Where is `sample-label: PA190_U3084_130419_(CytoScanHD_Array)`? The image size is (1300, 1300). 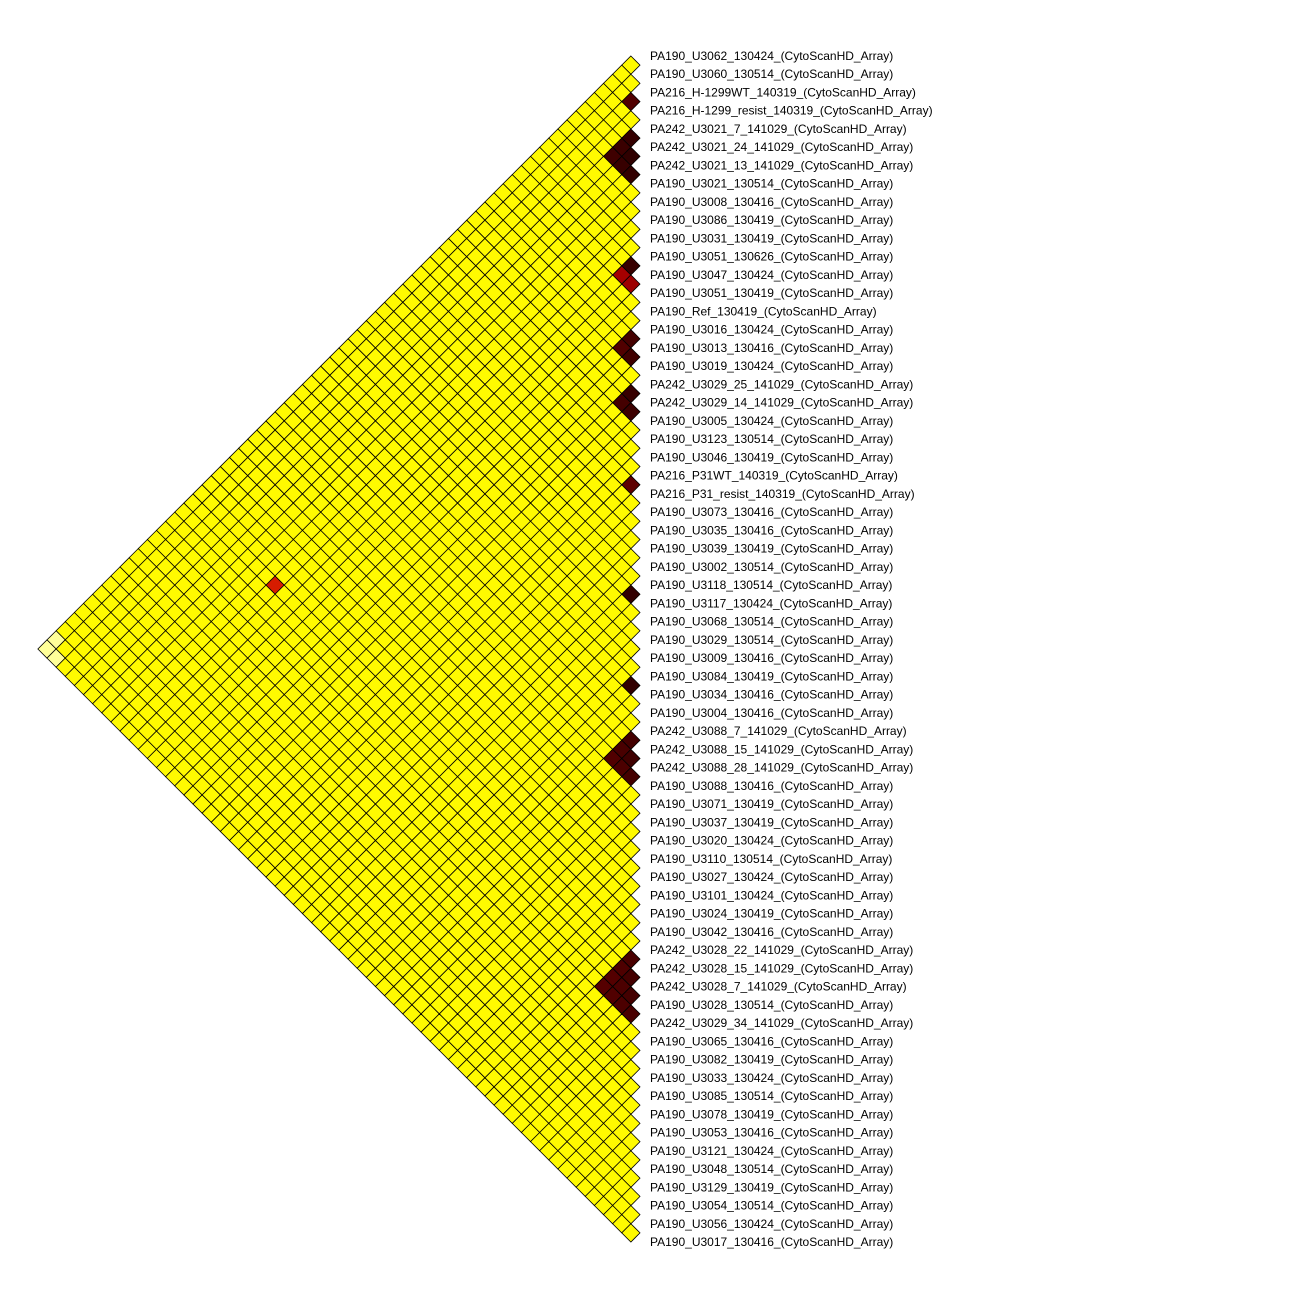 sample-label: PA190_U3084_130419_(CytoScanHD_Array) is located at coordinates (771, 676).